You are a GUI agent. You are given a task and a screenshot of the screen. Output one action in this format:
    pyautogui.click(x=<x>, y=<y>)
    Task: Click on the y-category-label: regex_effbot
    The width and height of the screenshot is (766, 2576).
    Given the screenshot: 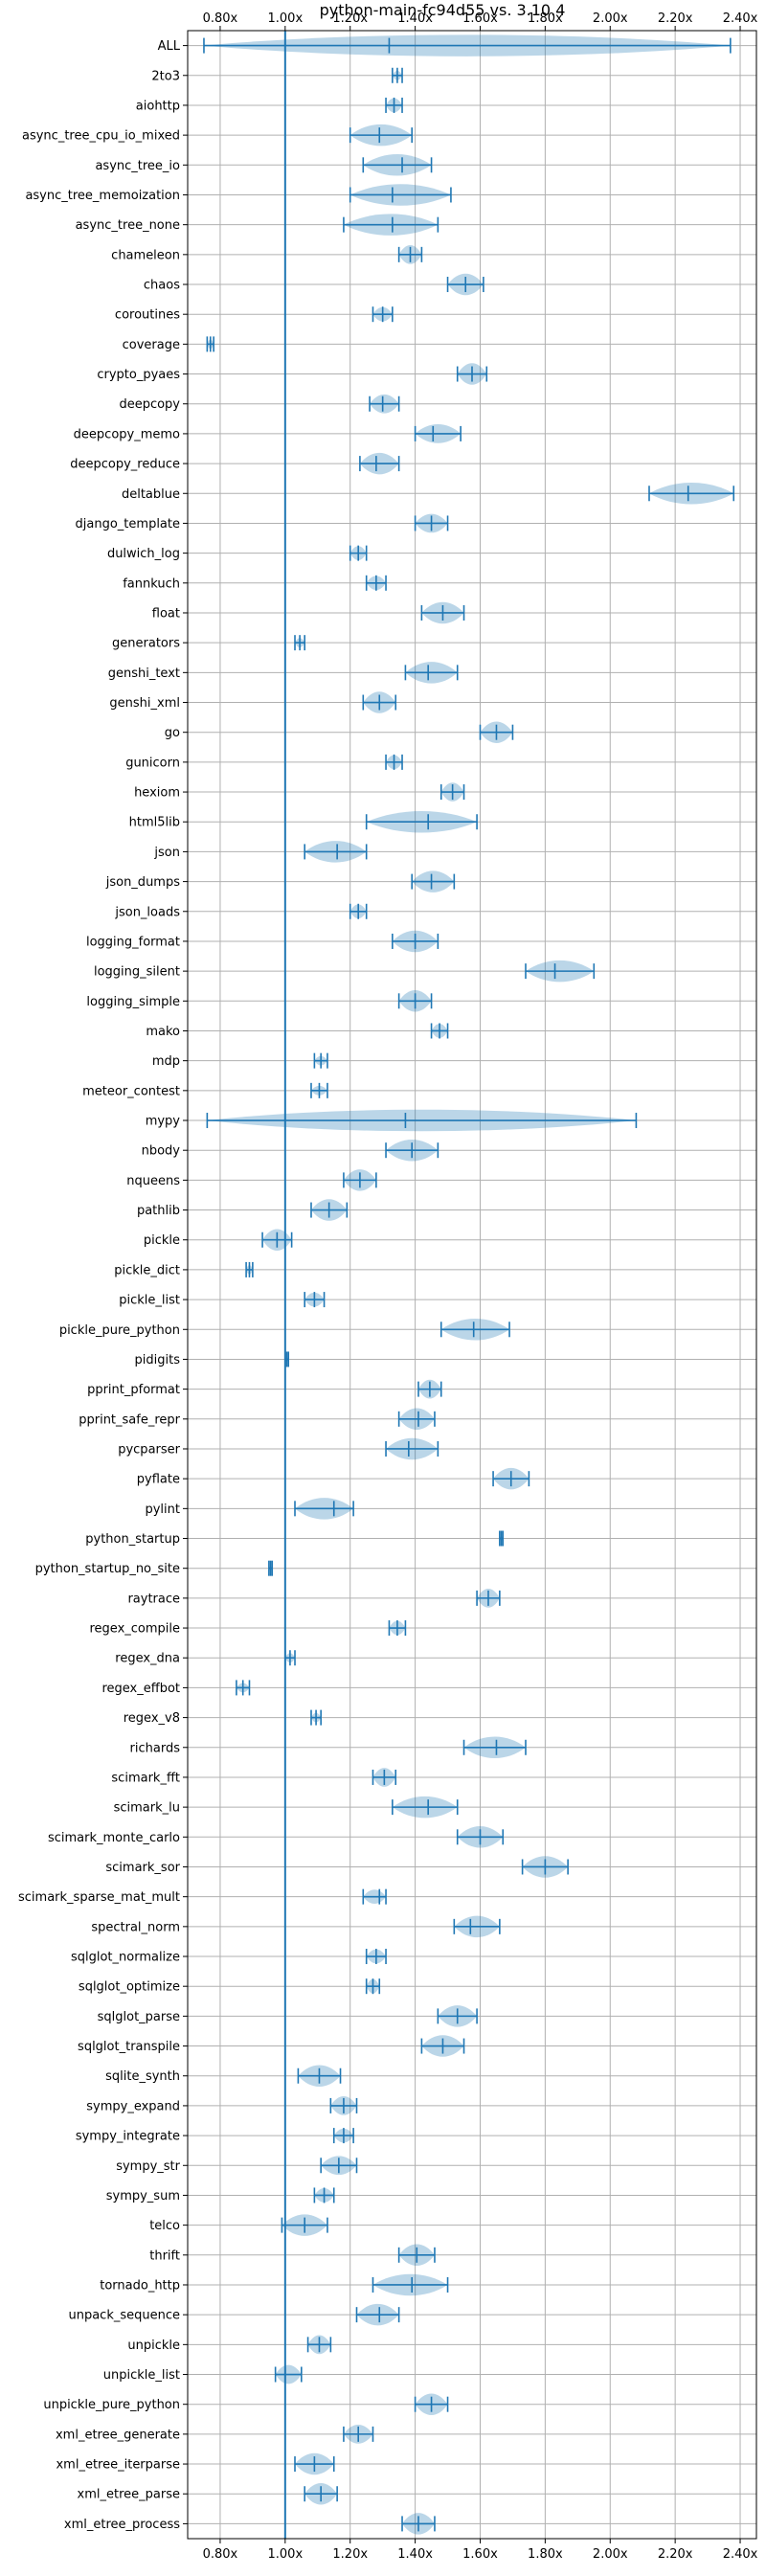 What is the action you would take?
    pyautogui.click(x=141, y=1689)
    